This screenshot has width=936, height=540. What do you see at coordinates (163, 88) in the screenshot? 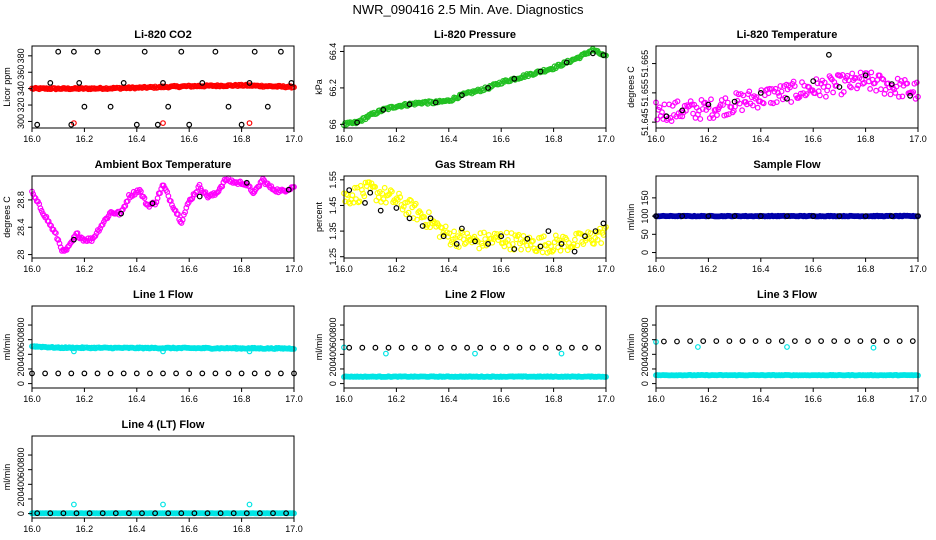
I see `points` at bounding box center [163, 88].